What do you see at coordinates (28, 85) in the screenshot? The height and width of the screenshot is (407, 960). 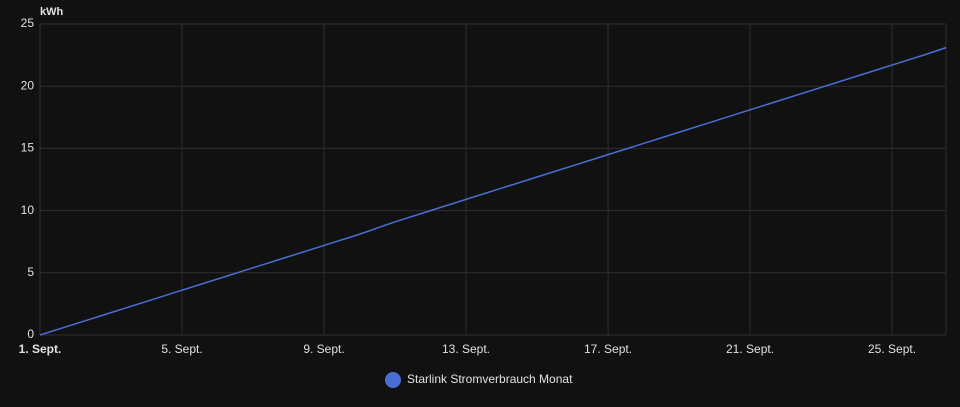 I see `y-tick-label: 20` at bounding box center [28, 85].